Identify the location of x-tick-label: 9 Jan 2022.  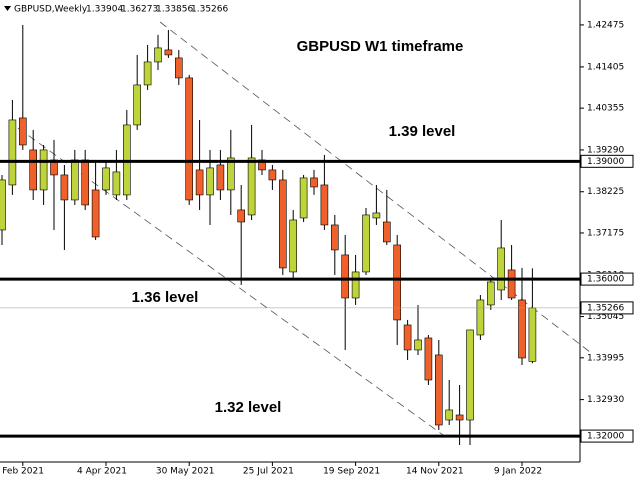
(518, 472).